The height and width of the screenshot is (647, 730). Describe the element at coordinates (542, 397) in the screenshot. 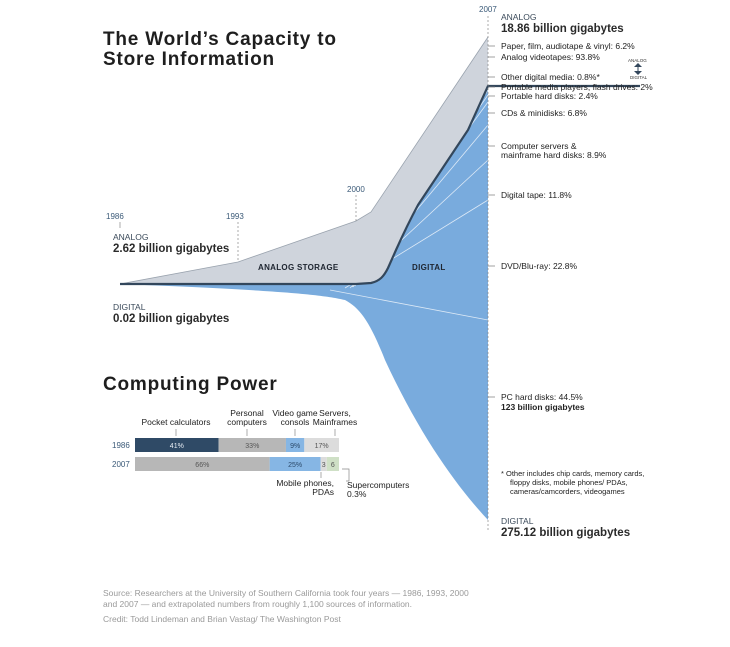

I see `pc-hard-disks-label: PC hard disks: 44.5%` at that location.